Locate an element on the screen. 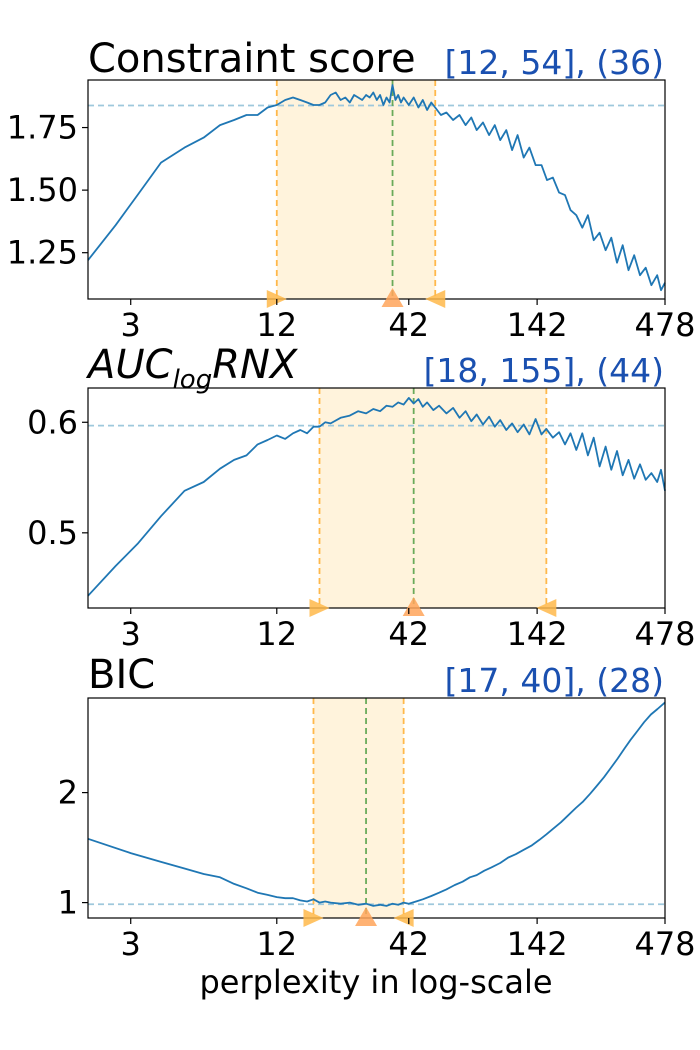 The height and width of the screenshot is (1050, 700). x-axis-label: perplexity in log-scale is located at coordinates (375, 982).